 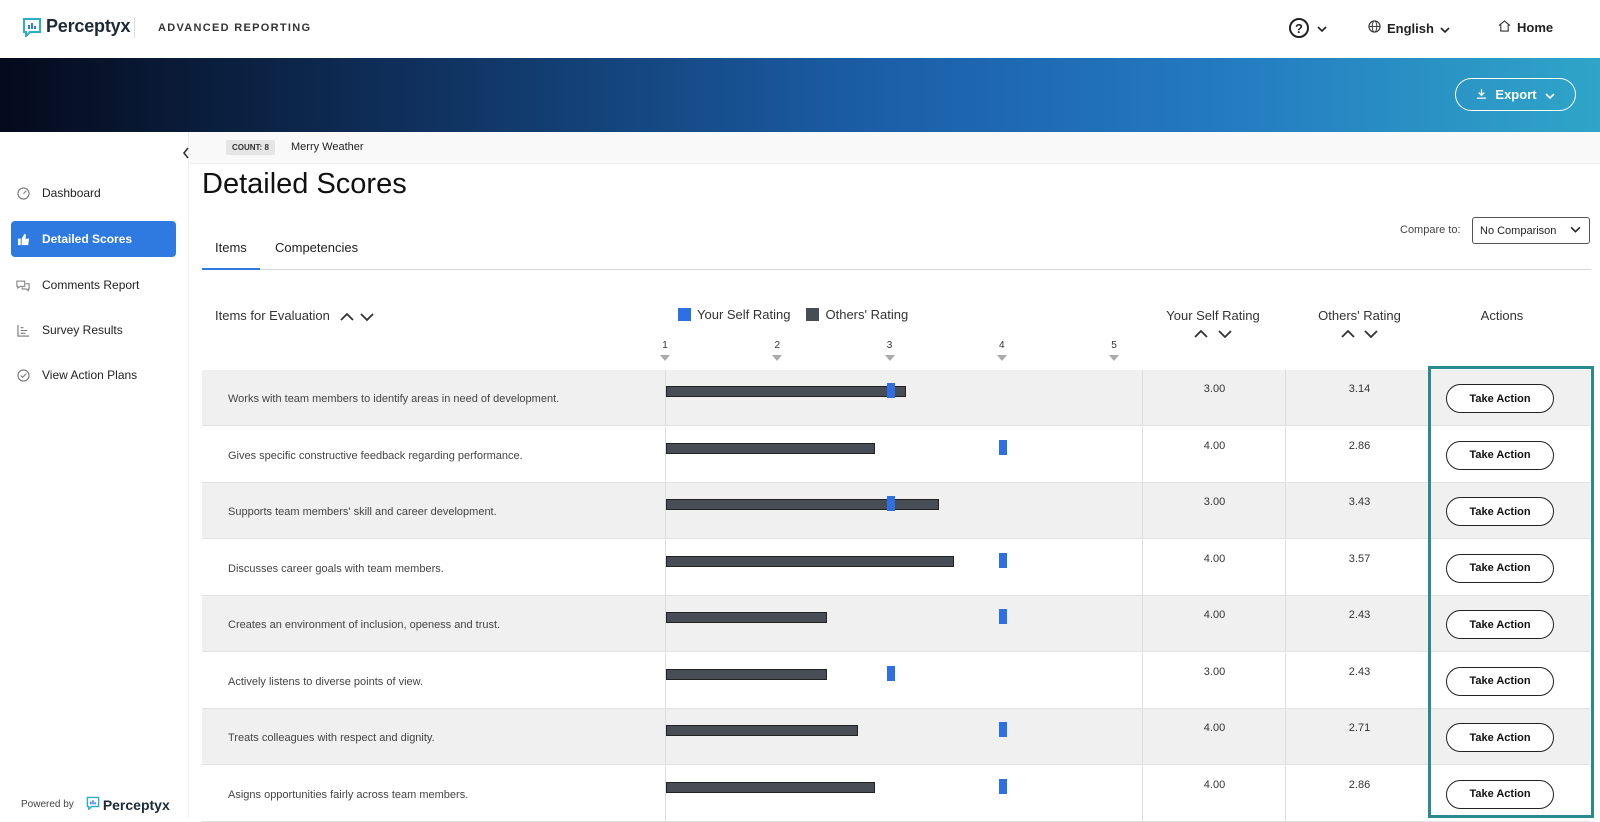 I want to click on help-icon: ?, so click(x=1299, y=28).